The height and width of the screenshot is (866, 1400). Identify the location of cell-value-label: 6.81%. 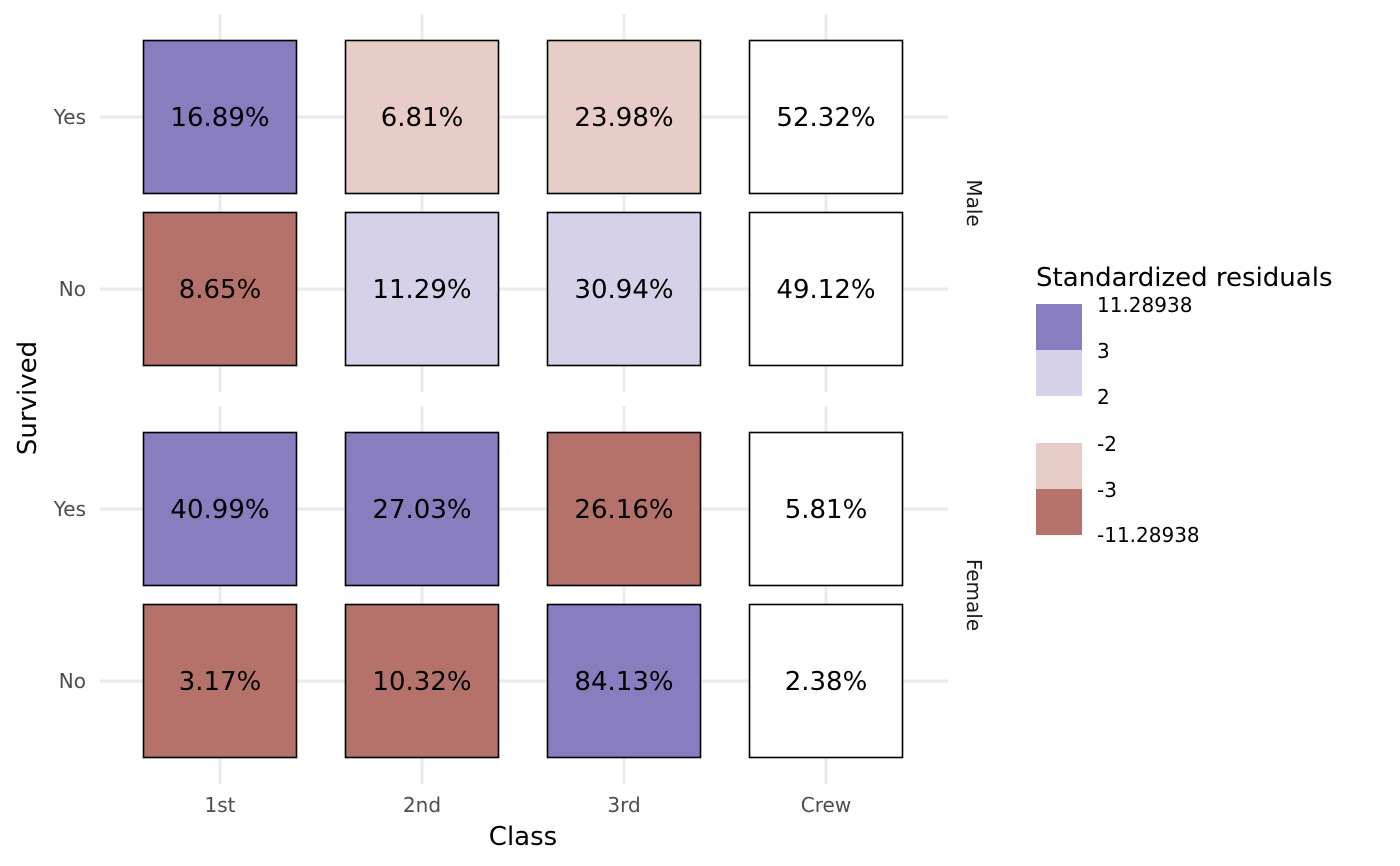
(422, 118).